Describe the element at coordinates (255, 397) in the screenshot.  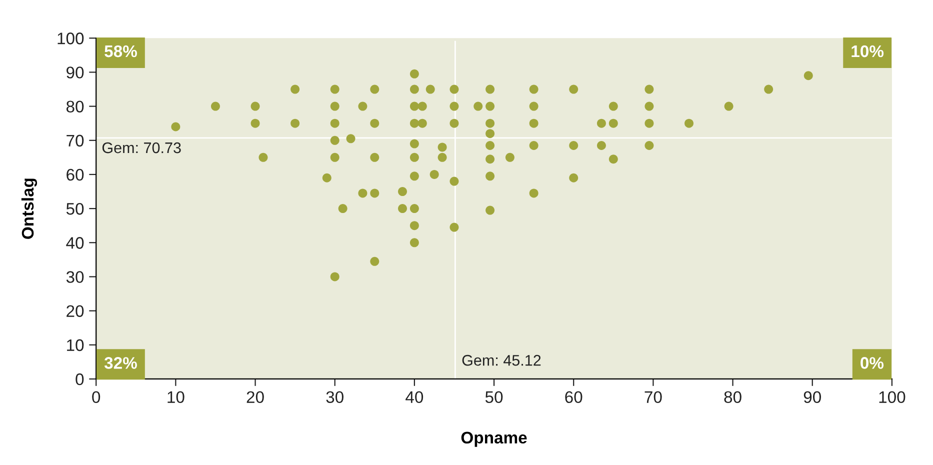
I see `x-tick-label: 20` at that location.